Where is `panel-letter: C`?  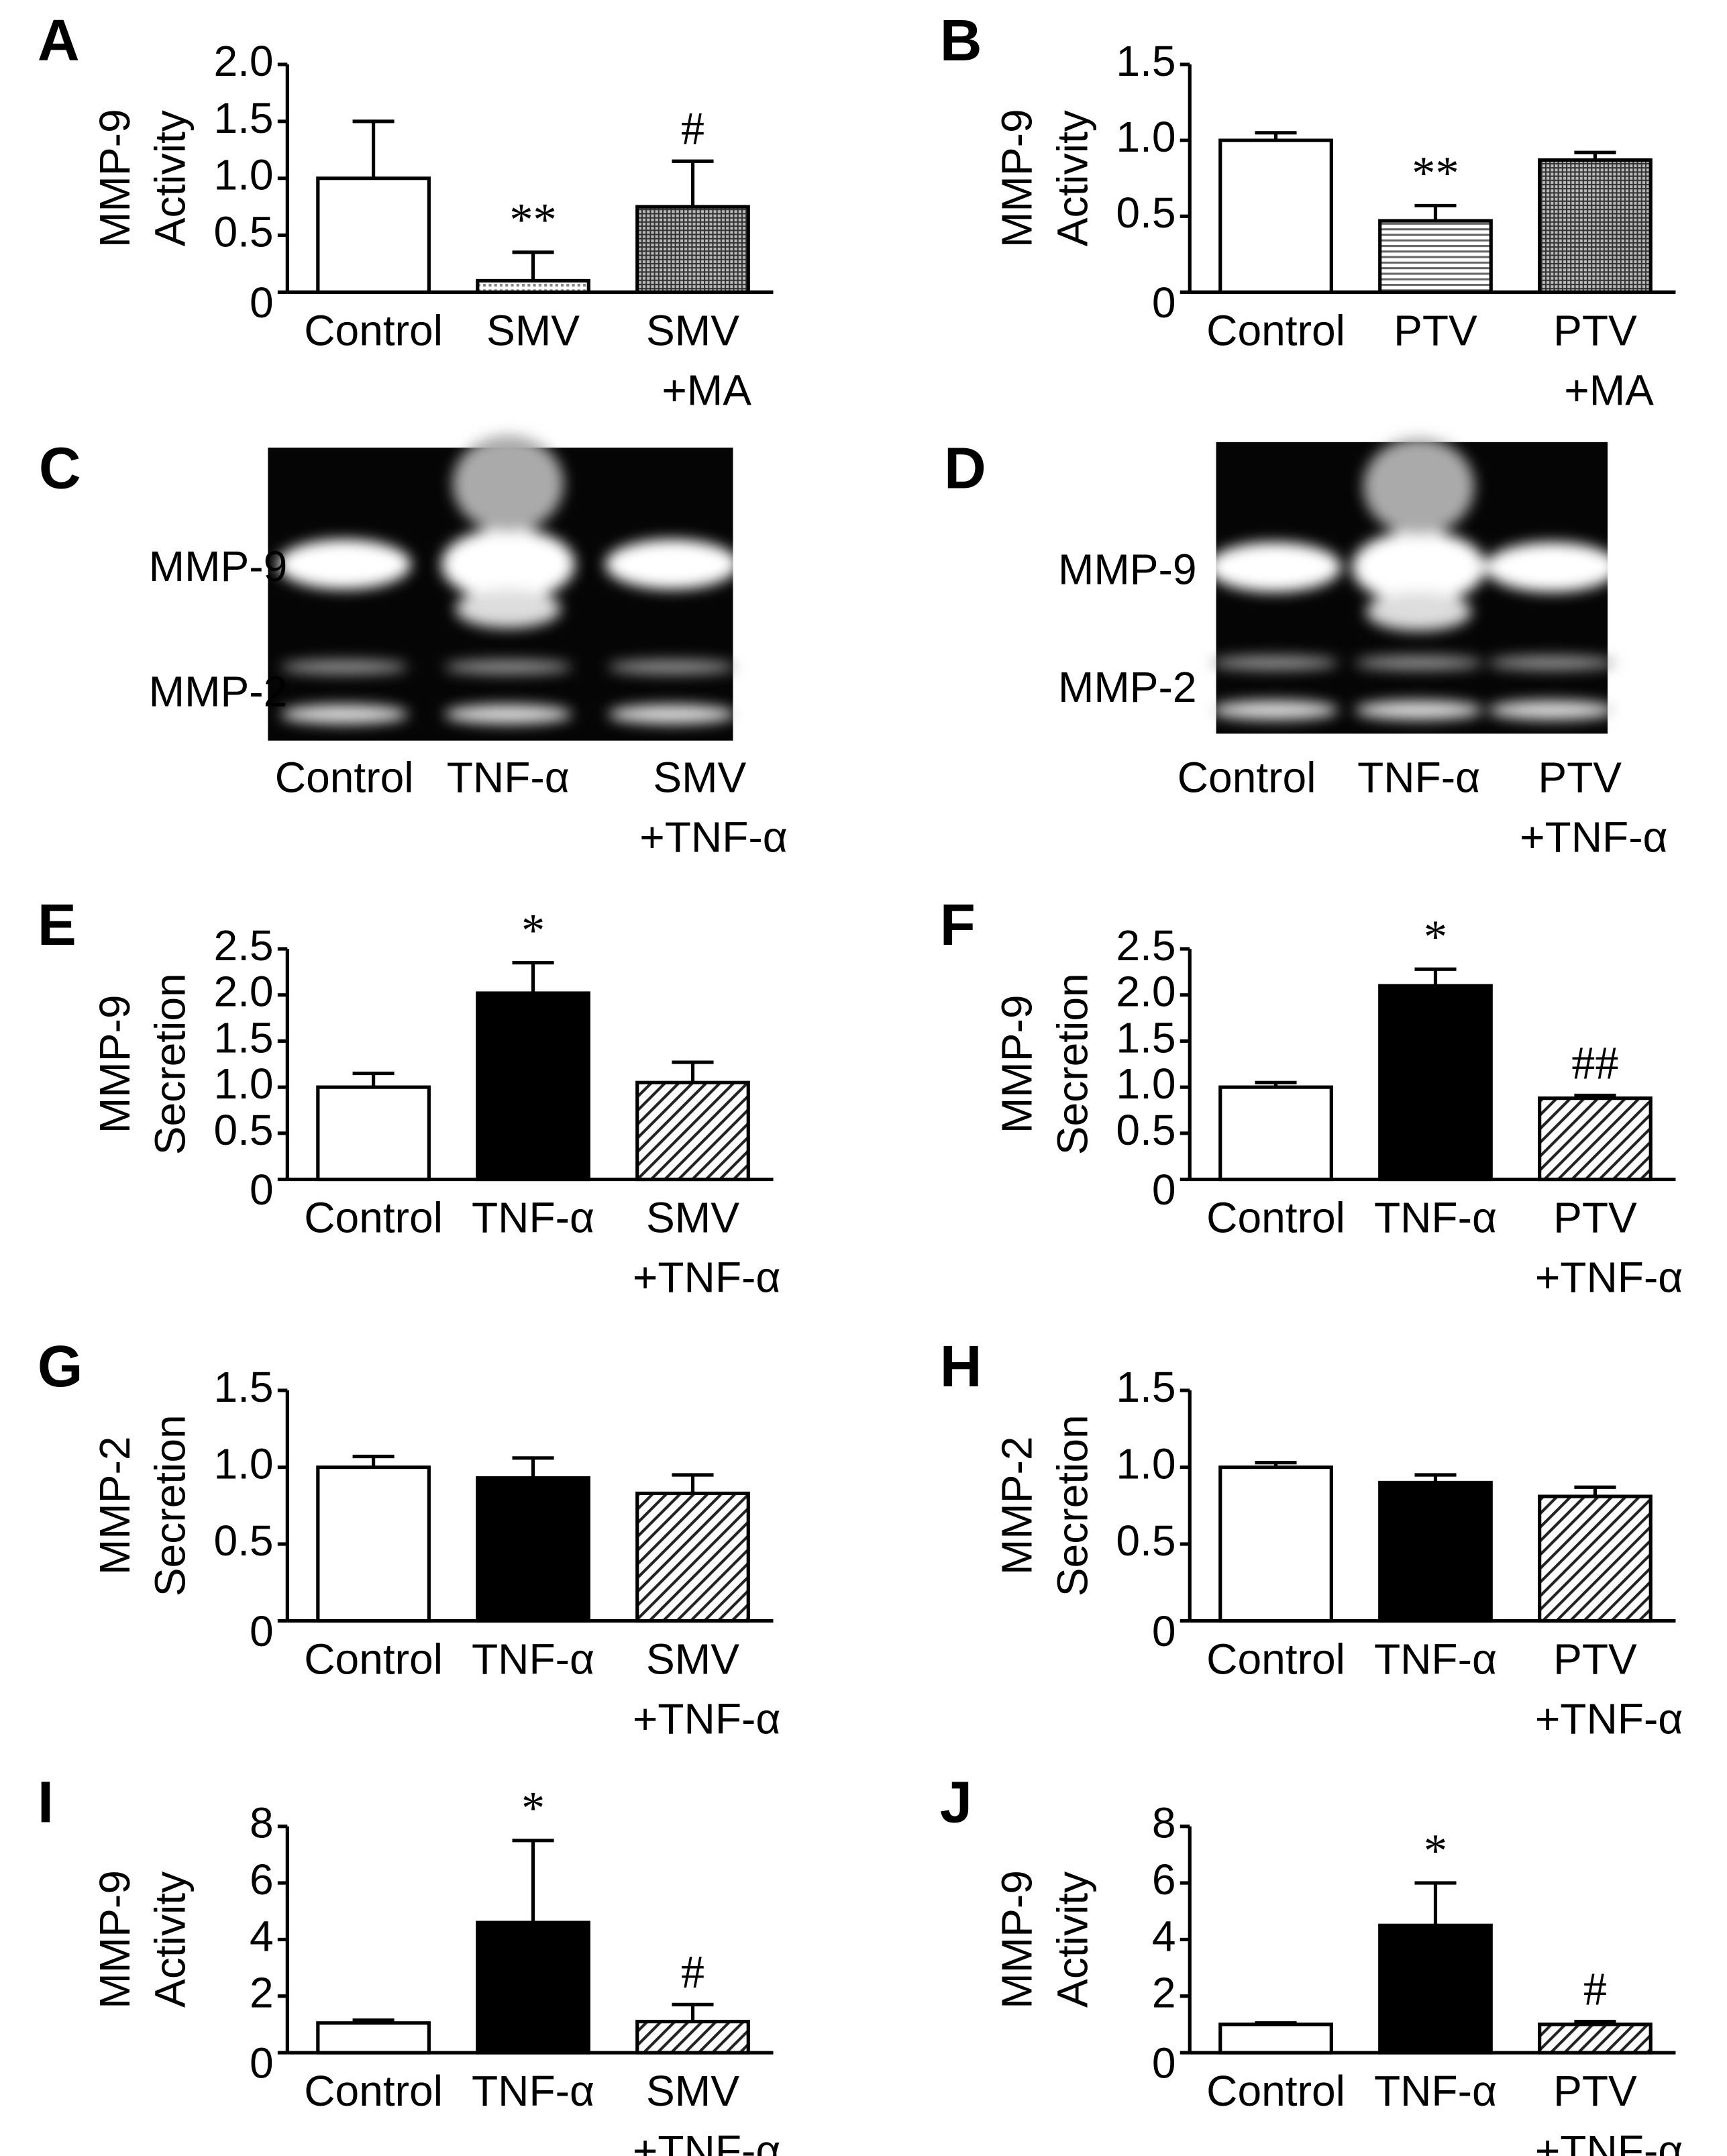
panel-letter: C is located at coordinates (60, 468).